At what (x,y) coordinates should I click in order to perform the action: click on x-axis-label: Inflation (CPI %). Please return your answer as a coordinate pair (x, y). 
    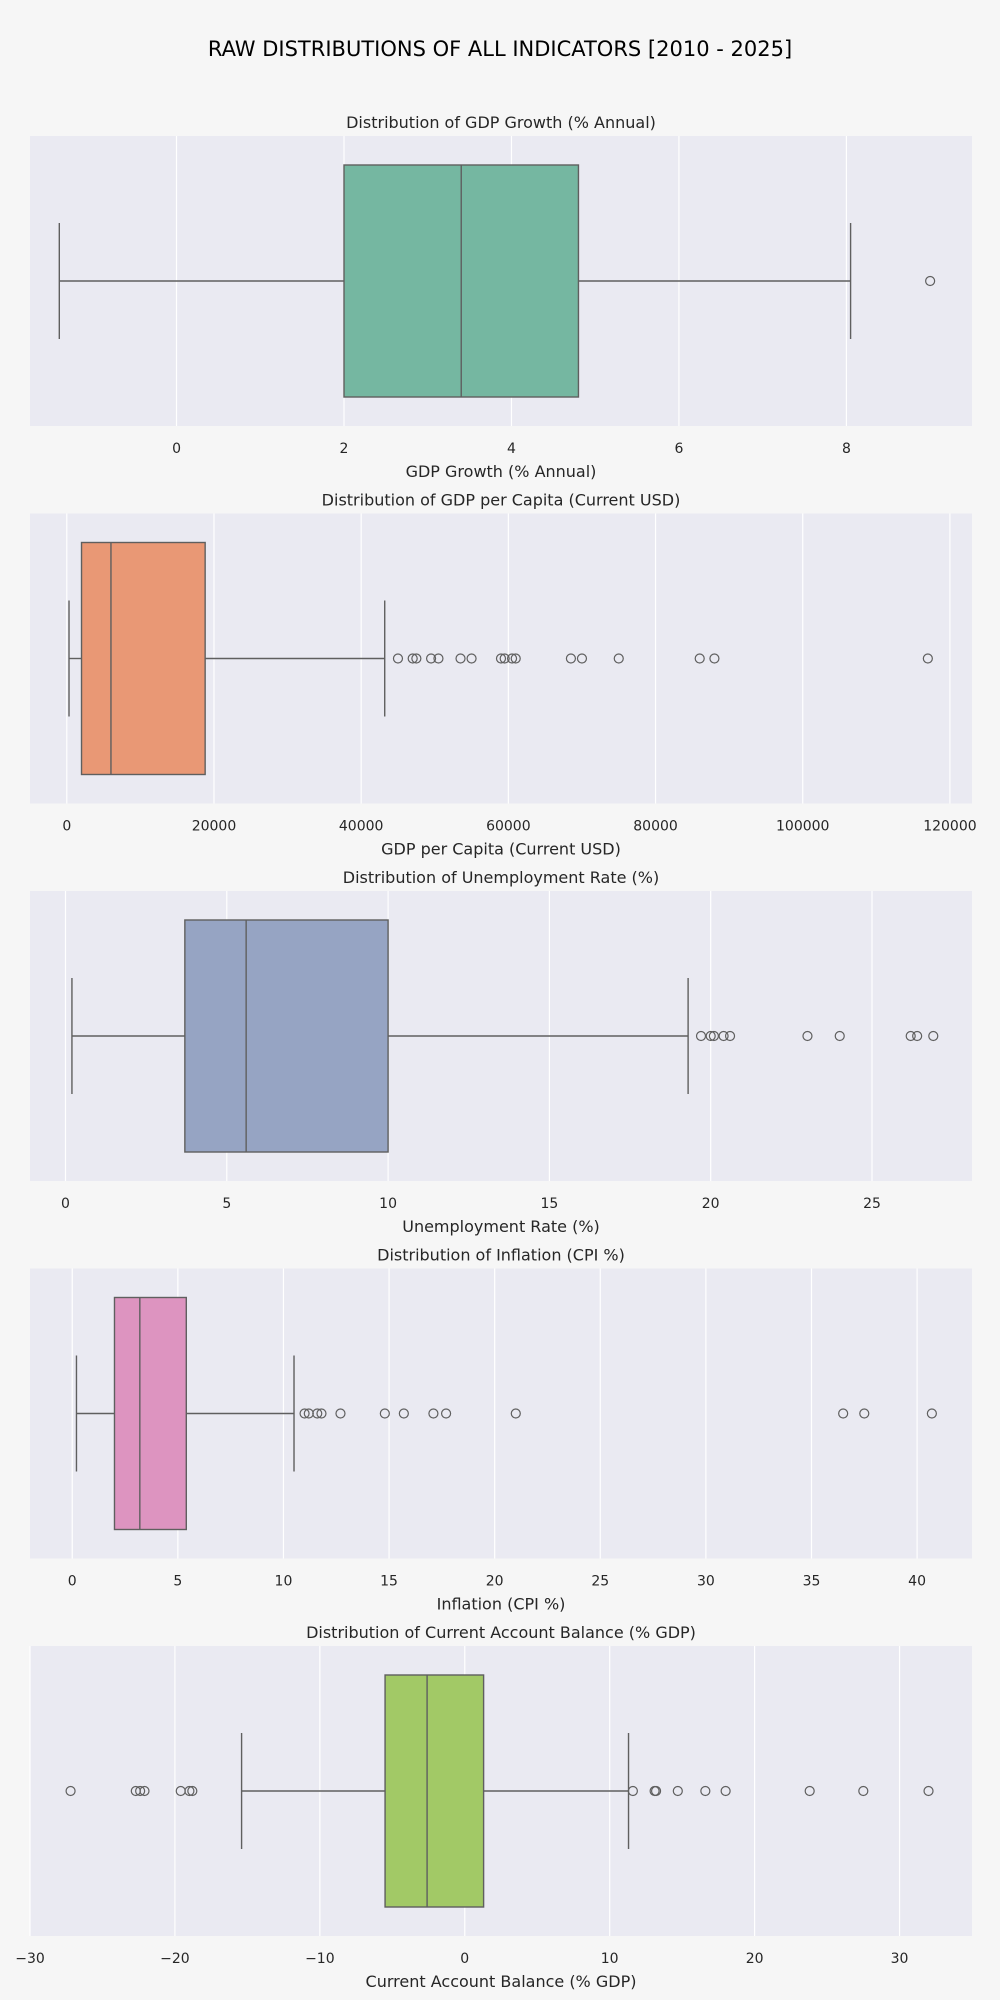
    Looking at the image, I should click on (501, 1604).